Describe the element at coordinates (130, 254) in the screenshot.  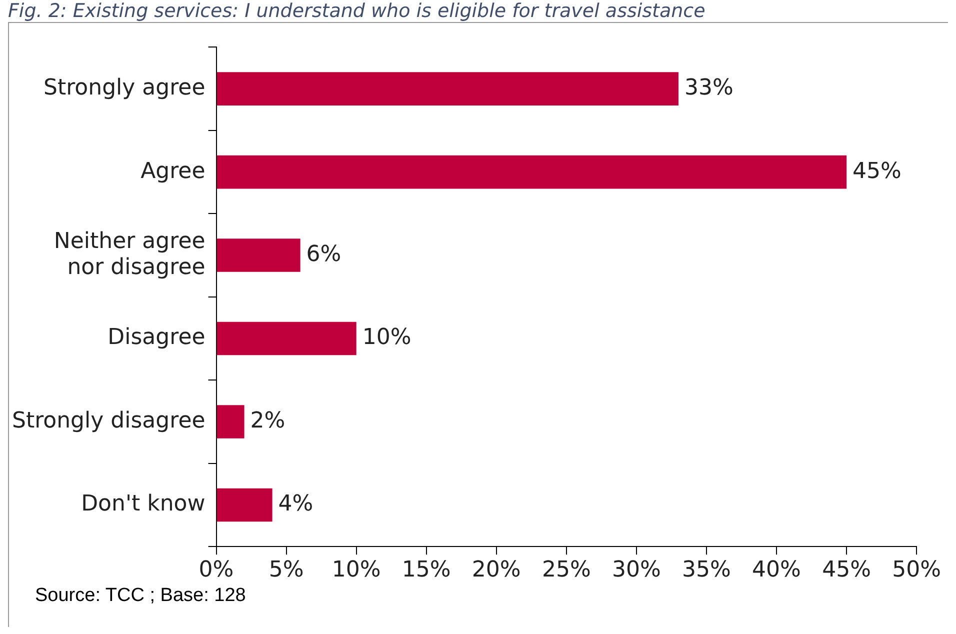
I see `y-tick-label: Neither agree nor disagree` at that location.